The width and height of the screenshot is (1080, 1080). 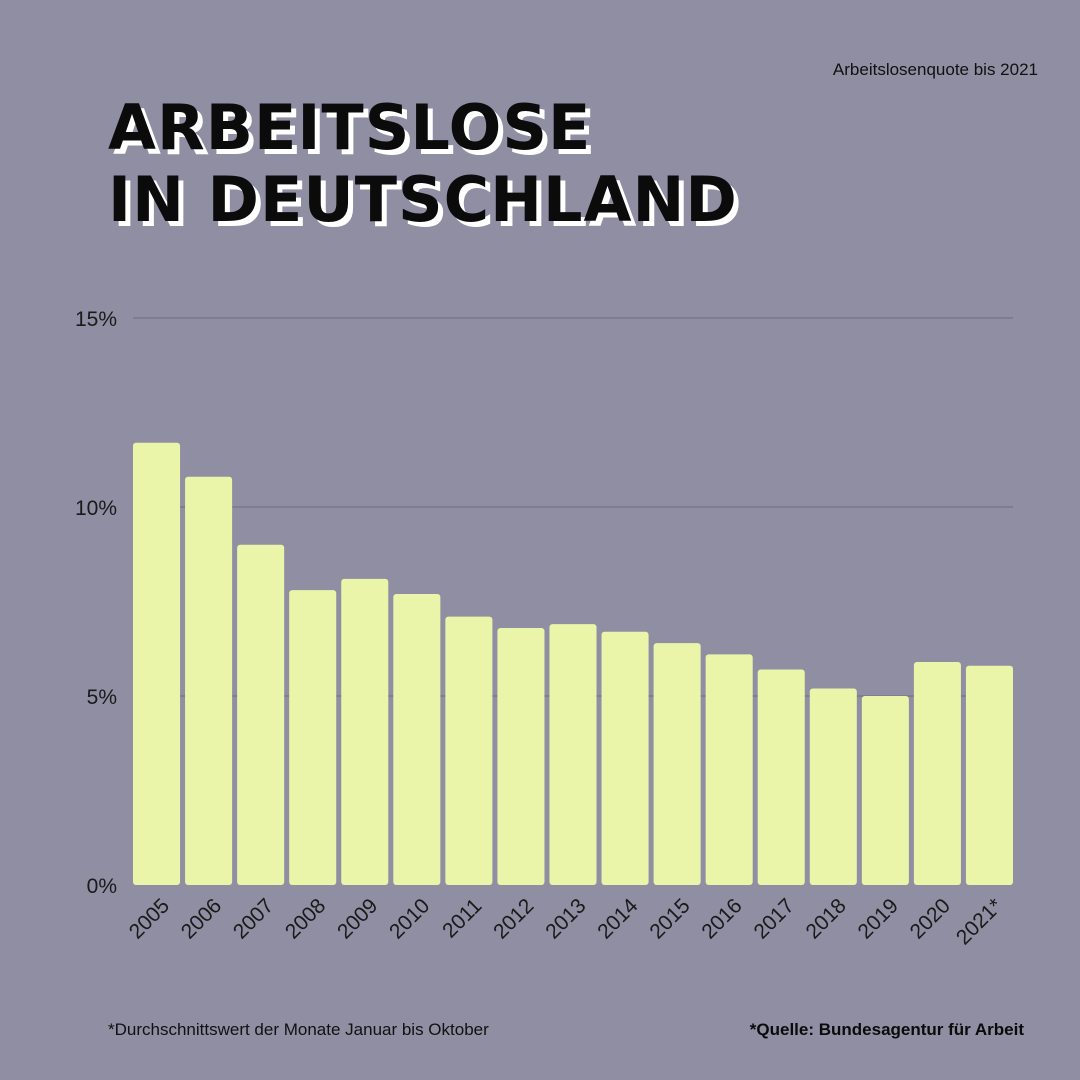 I want to click on title-line-1: ARBEITSLOSE, so click(x=350, y=127).